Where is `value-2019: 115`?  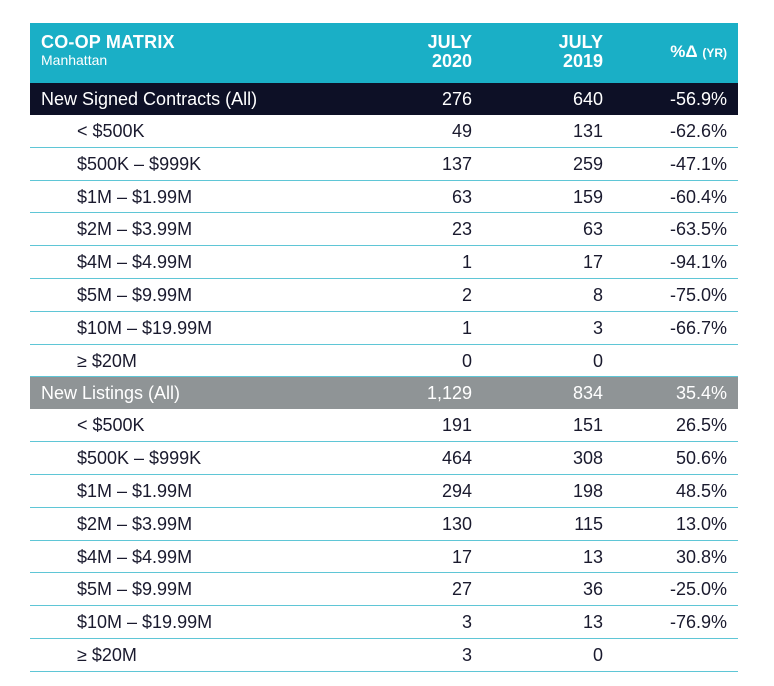
value-2019: 115 is located at coordinates (588, 523).